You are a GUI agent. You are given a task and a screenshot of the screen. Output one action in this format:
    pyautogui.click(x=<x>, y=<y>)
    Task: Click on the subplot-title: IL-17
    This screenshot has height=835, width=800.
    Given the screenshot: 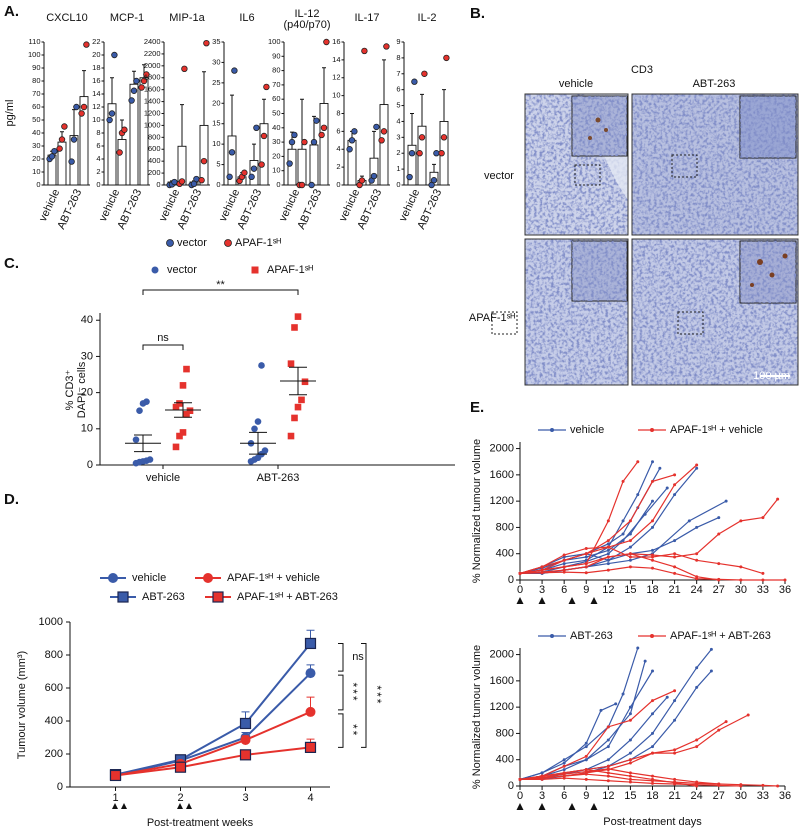 What is the action you would take?
    pyautogui.click(x=366, y=18)
    